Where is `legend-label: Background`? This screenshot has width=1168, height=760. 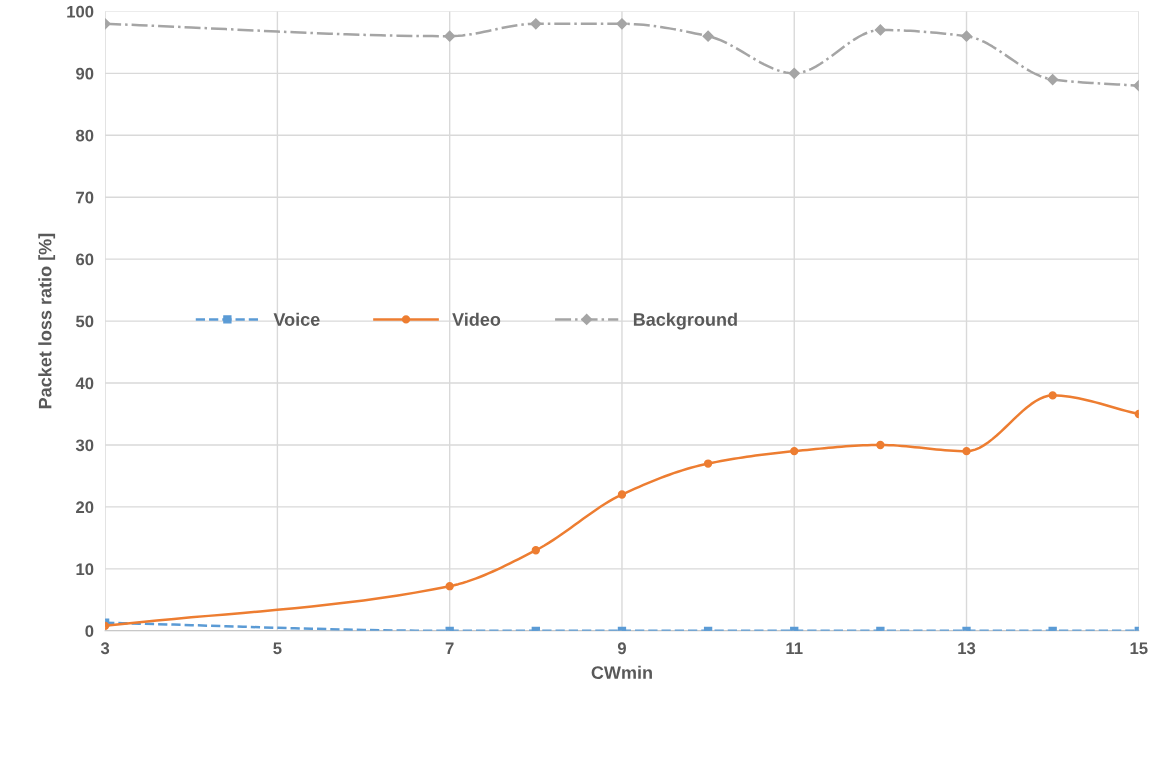
legend-label: Background is located at coordinates (685, 321).